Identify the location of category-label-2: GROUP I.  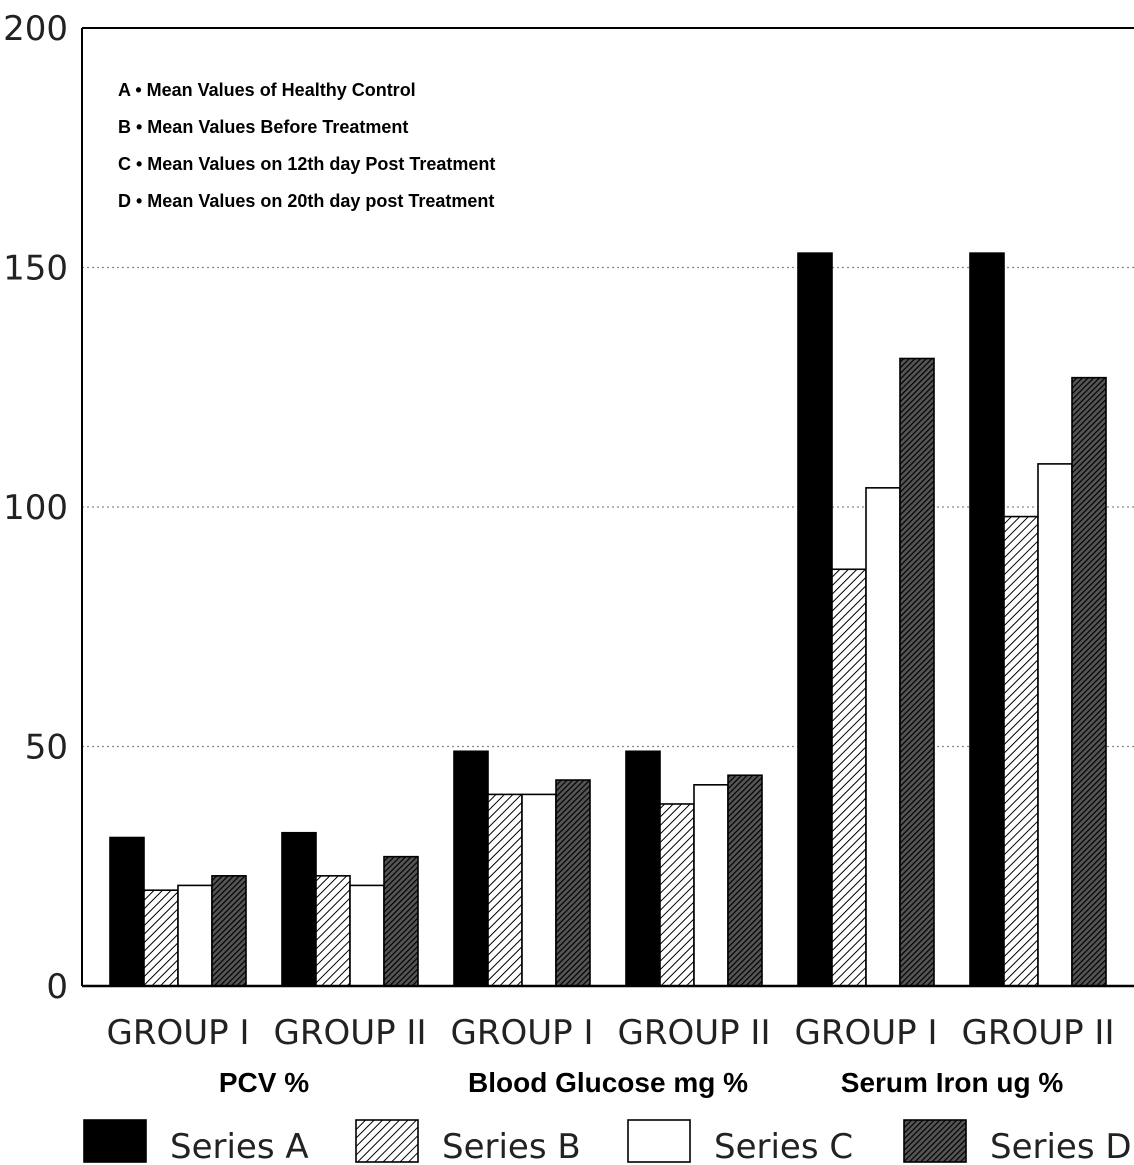
(522, 1033).